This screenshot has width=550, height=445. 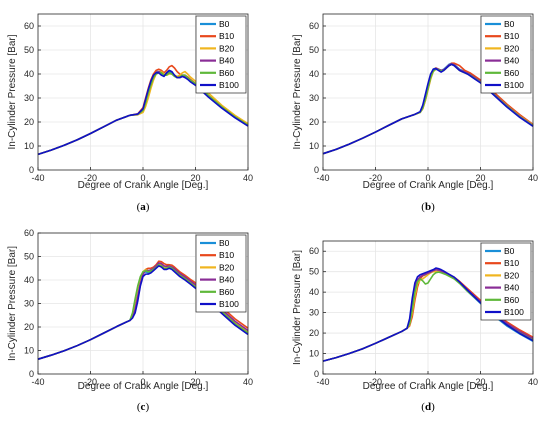 What do you see at coordinates (143, 207) in the screenshot?
I see `panel-label: (a)` at bounding box center [143, 207].